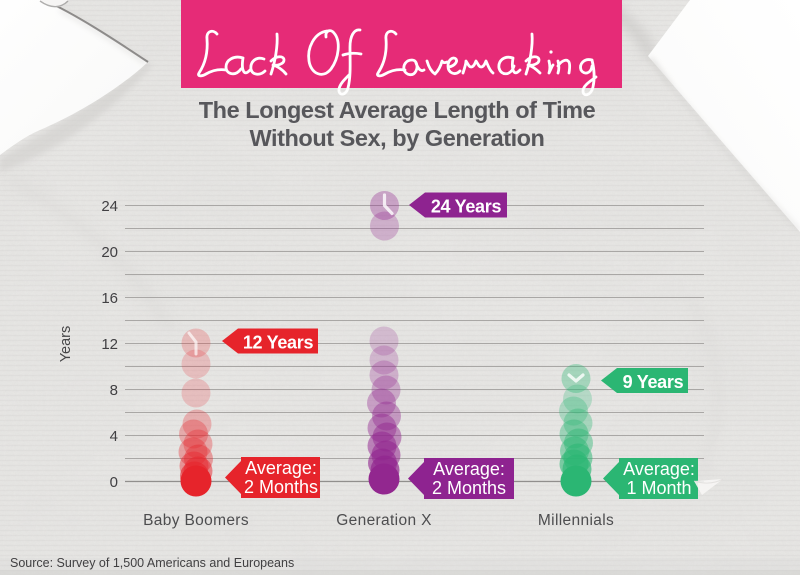  What do you see at coordinates (384, 520) in the screenshot?
I see `svg-text: Generation X` at bounding box center [384, 520].